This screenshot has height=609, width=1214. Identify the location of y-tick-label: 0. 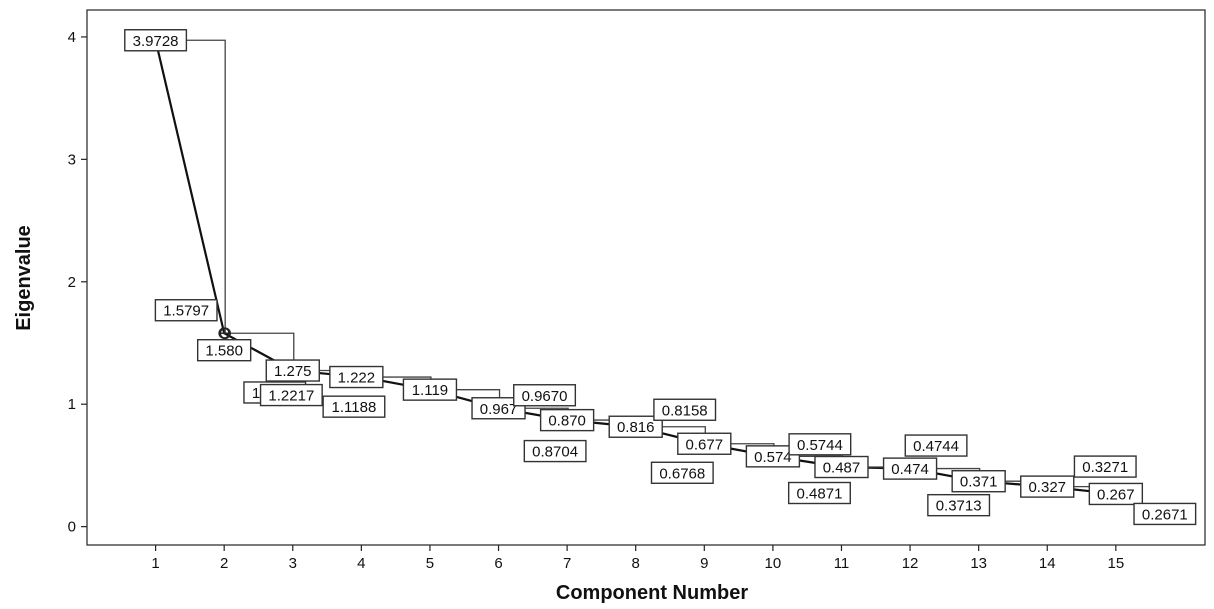
(72, 527).